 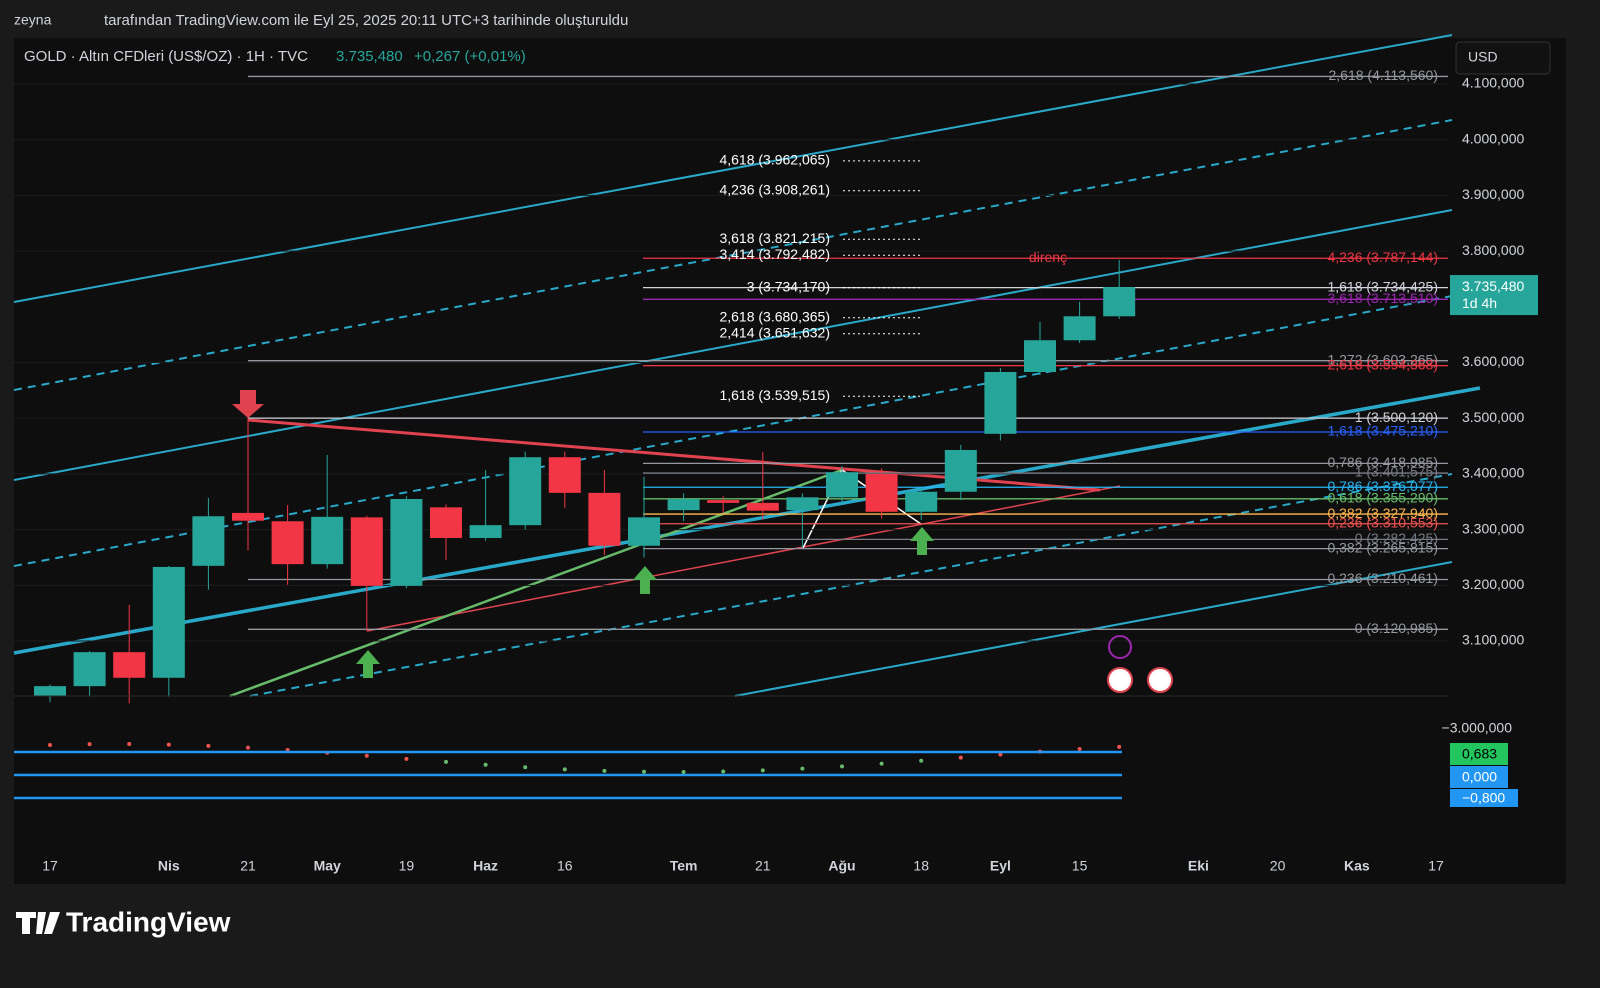 I want to click on ext-level-label: 3,618 (3.821,215), so click(x=774, y=238).